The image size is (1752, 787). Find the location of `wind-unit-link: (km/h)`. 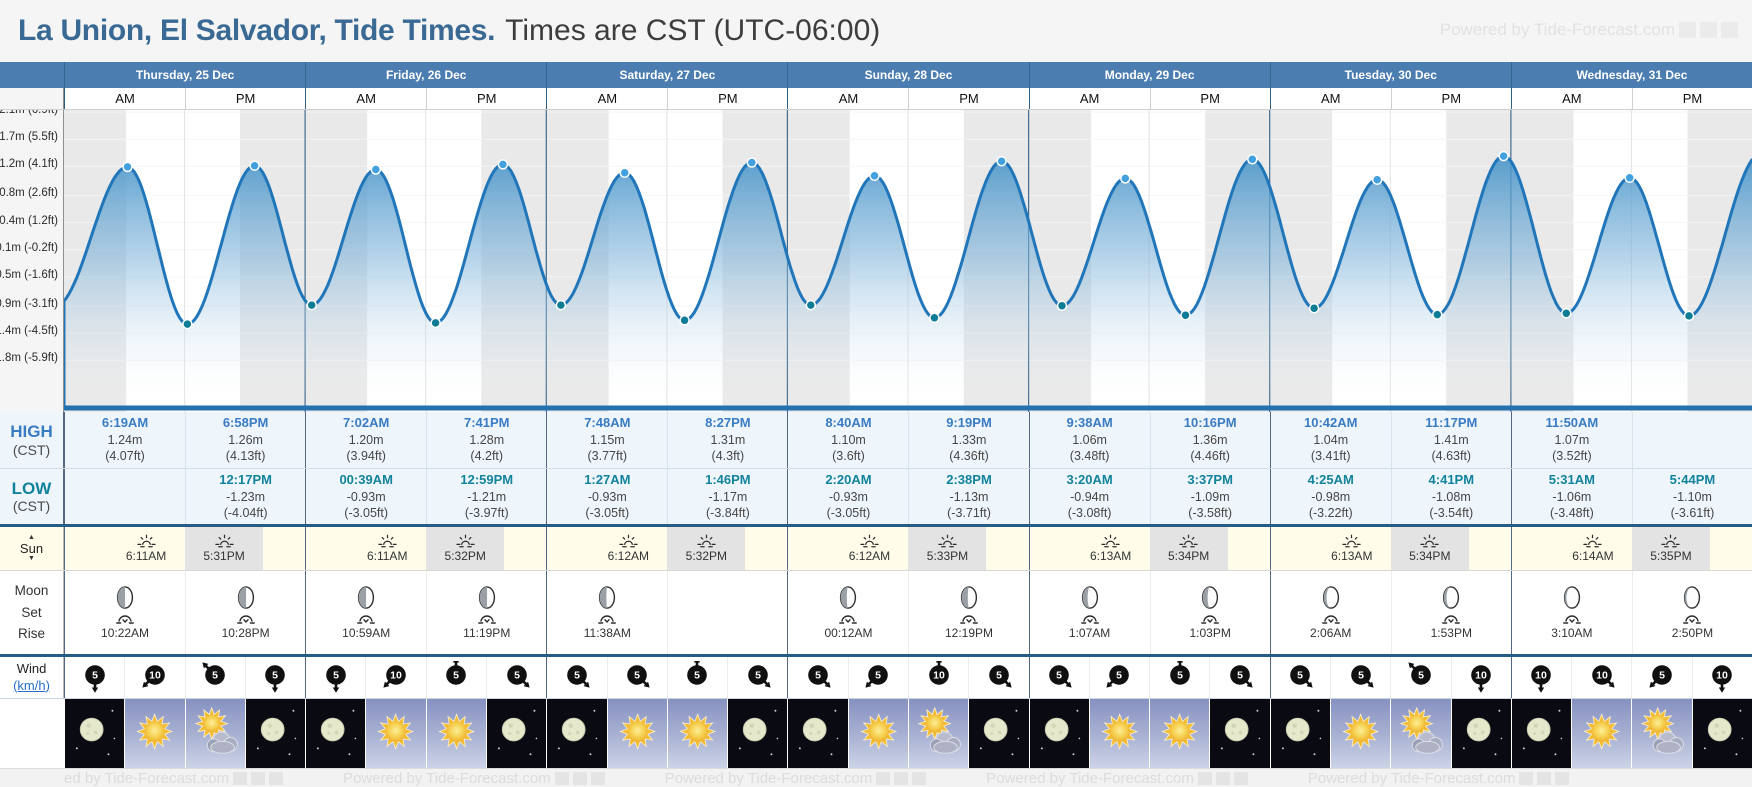

wind-unit-link: (km/h) is located at coordinates (31, 685).